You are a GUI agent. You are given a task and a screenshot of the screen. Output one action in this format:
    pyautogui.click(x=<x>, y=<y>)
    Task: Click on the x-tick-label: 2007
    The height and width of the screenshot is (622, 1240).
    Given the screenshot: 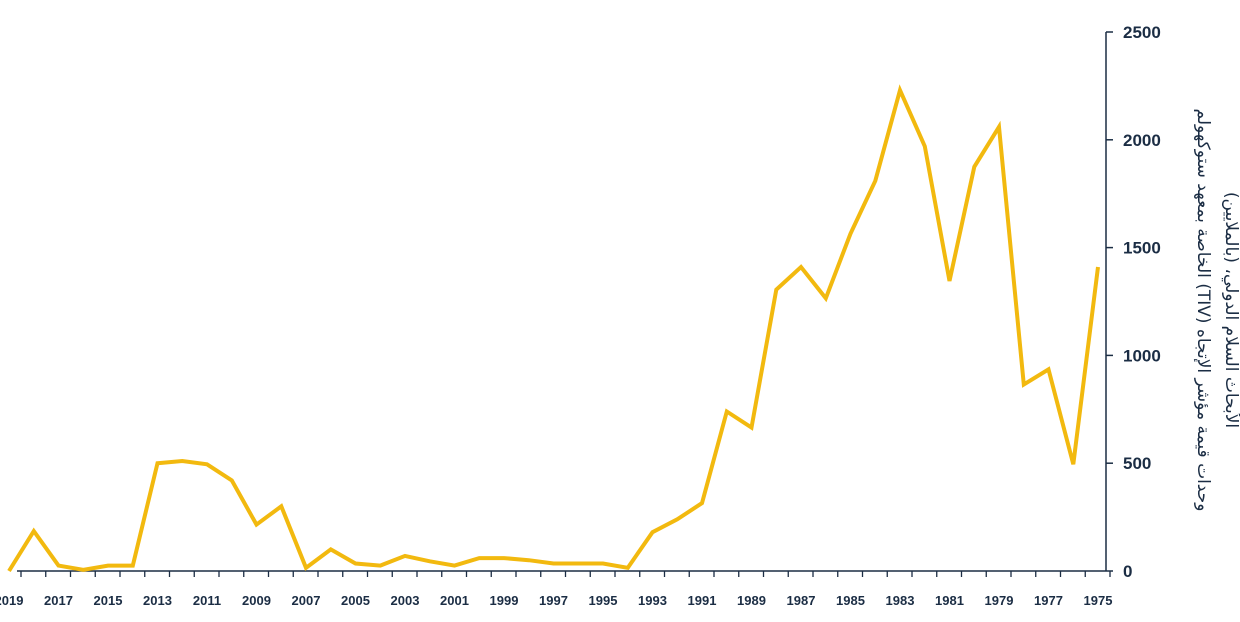 What is the action you would take?
    pyautogui.click(x=306, y=600)
    